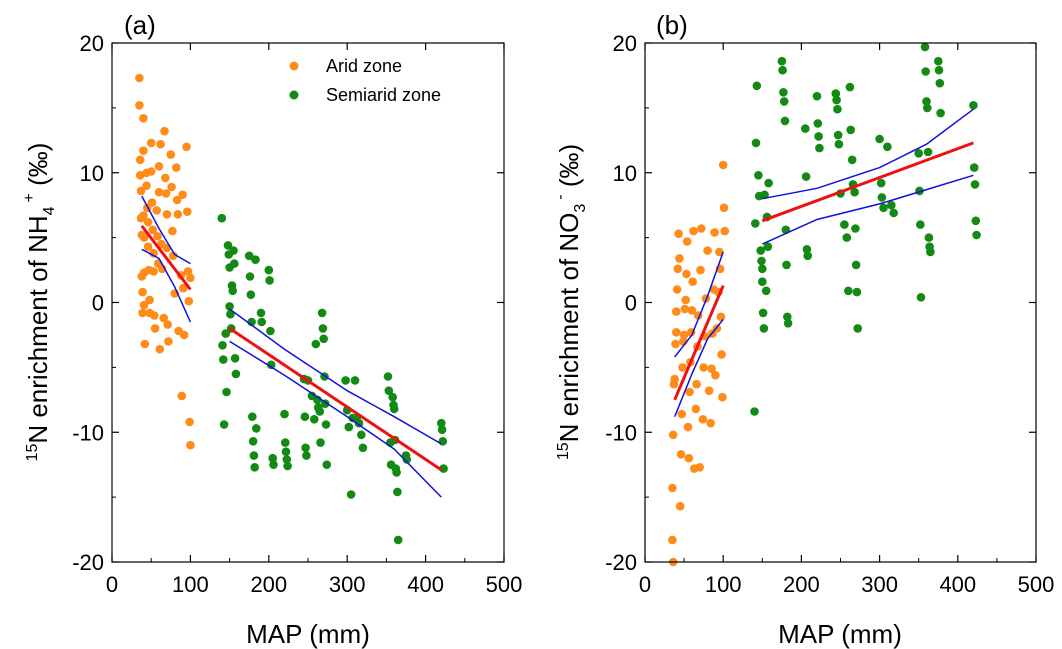 The height and width of the screenshot is (649, 1062). What do you see at coordinates (166, 285) in the screenshot?
I see `panel-a-fit-0-ci-lower` at bounding box center [166, 285].